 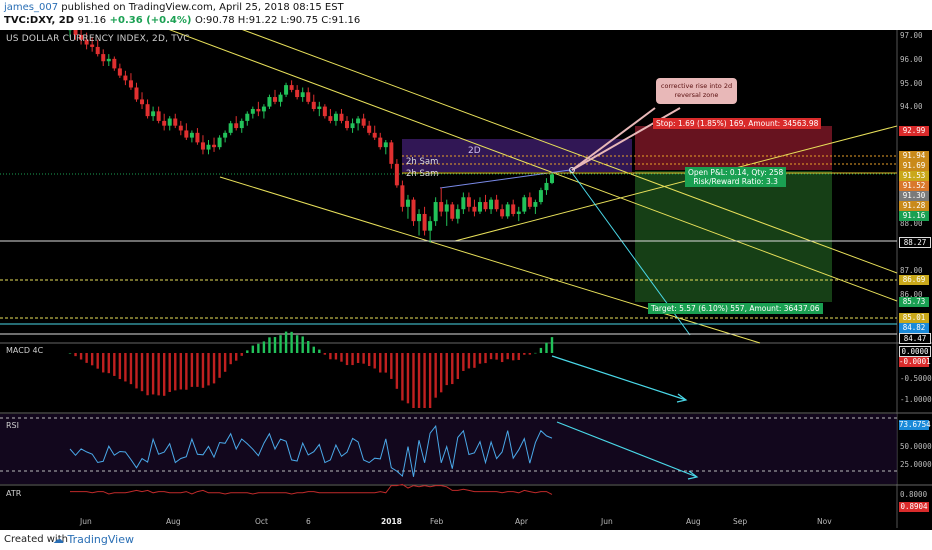 I want to click on price-axis-label: 94.00, so click(x=911, y=106).